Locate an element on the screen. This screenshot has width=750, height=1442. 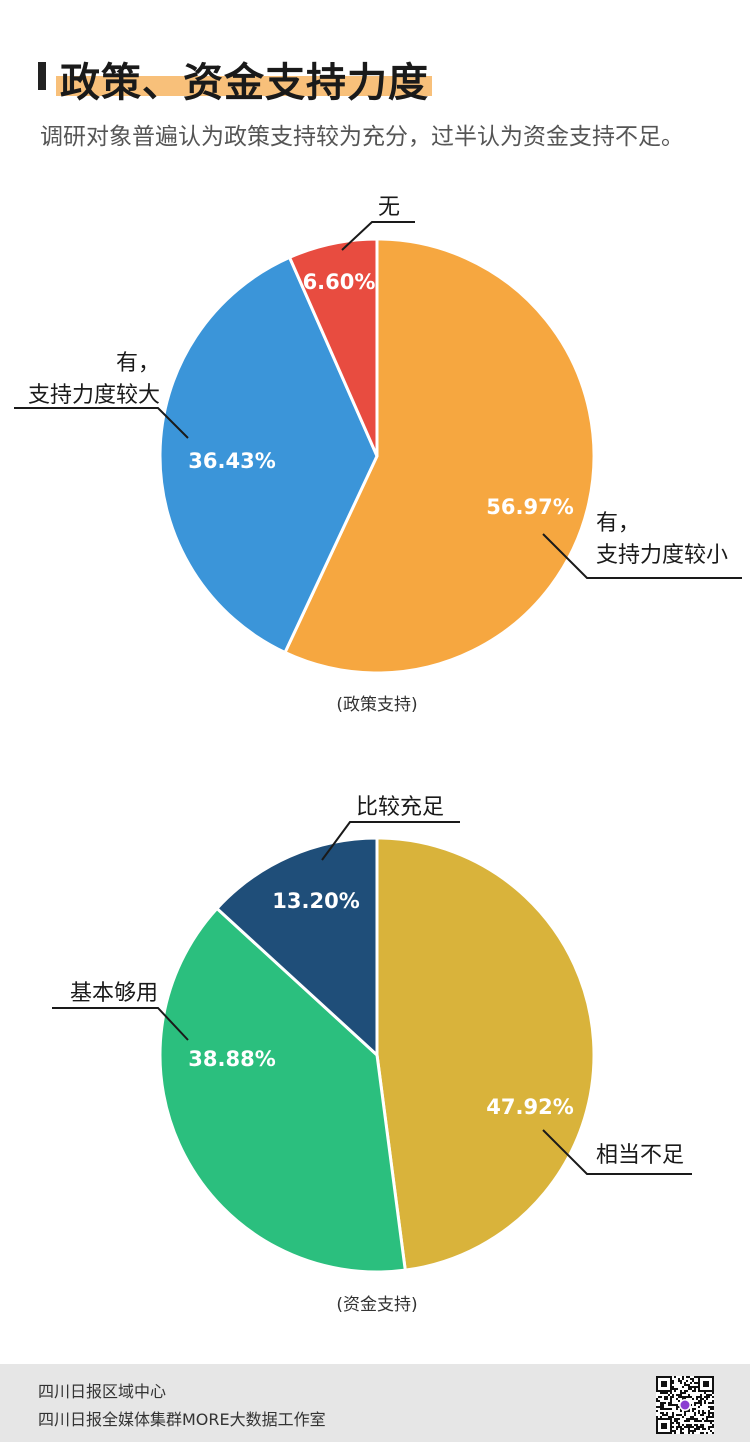
pie1-category-label-3-line-1: 无 is located at coordinates (389, 207).